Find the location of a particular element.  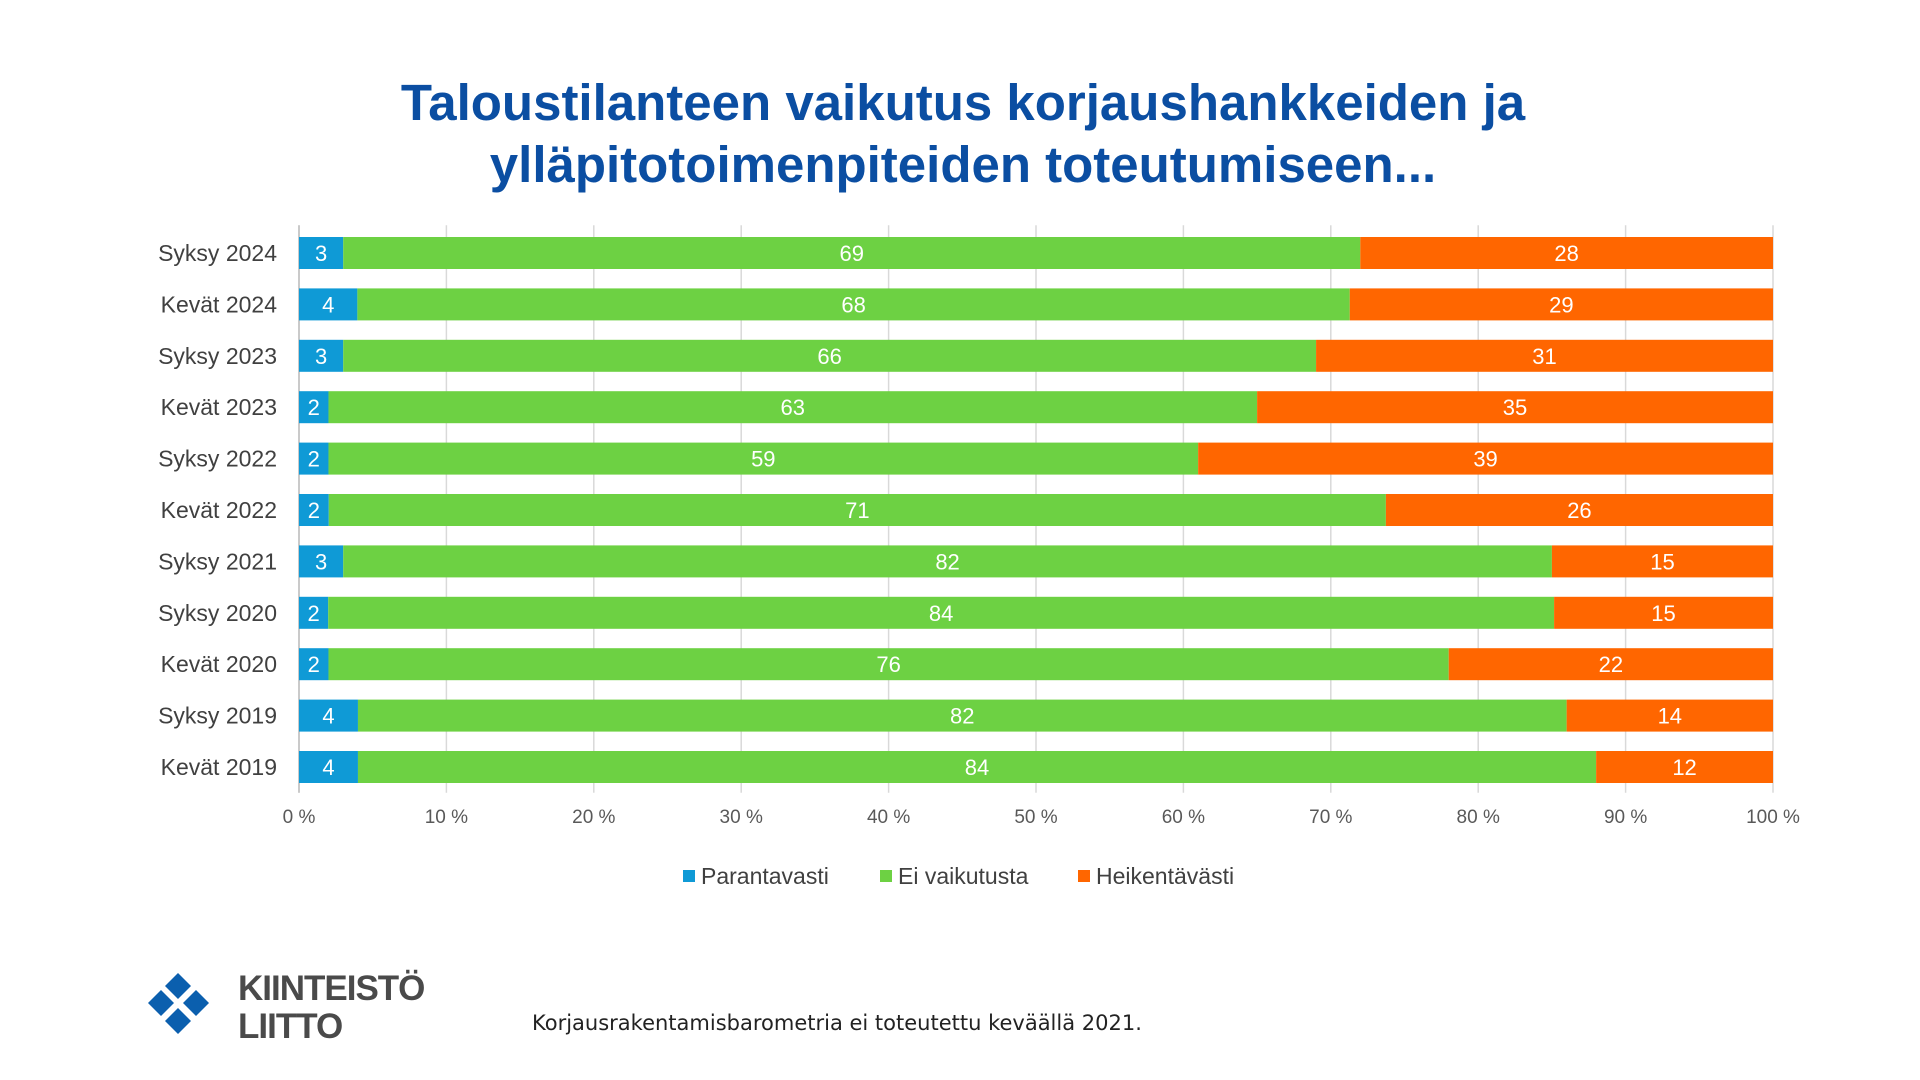

y-category-label: Syksy 2023 is located at coordinates (217, 356).